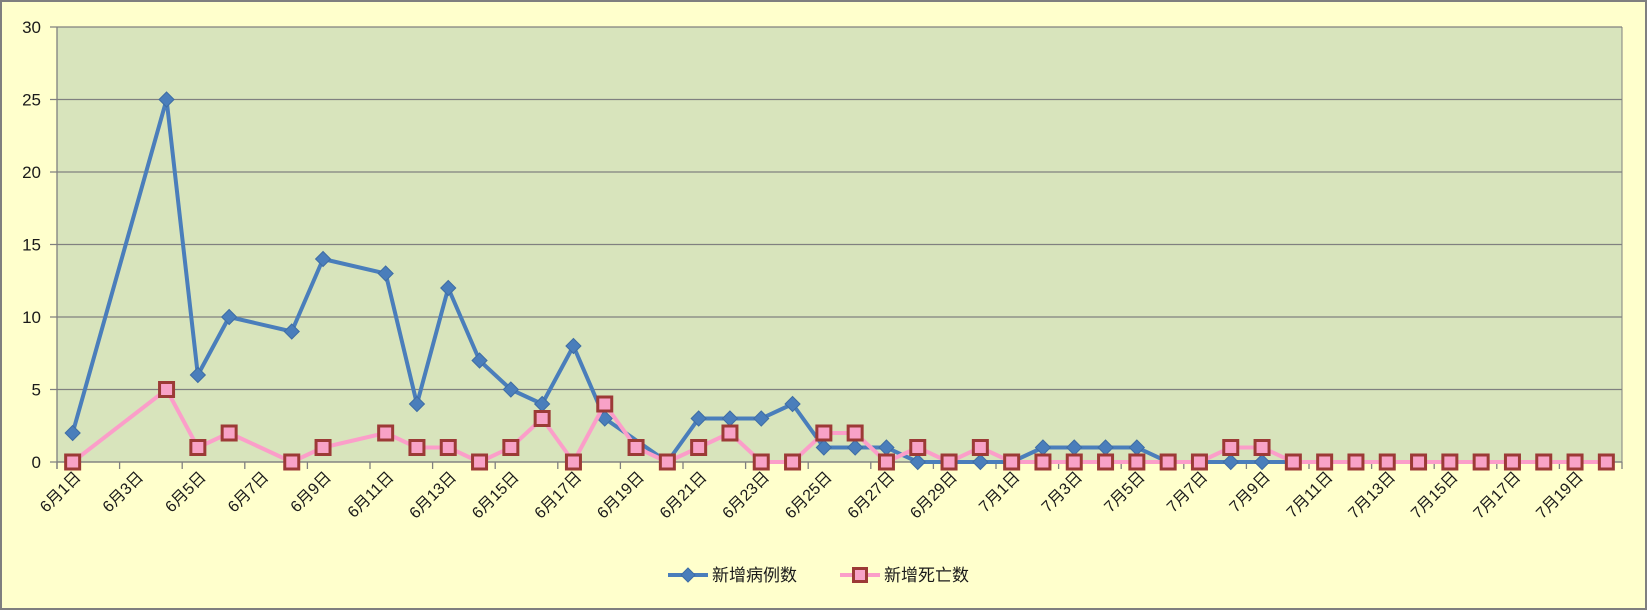 The image size is (1647, 610). What do you see at coordinates (1498, 496) in the screenshot?
I see `x-tick-label: 7月17日` at bounding box center [1498, 496].